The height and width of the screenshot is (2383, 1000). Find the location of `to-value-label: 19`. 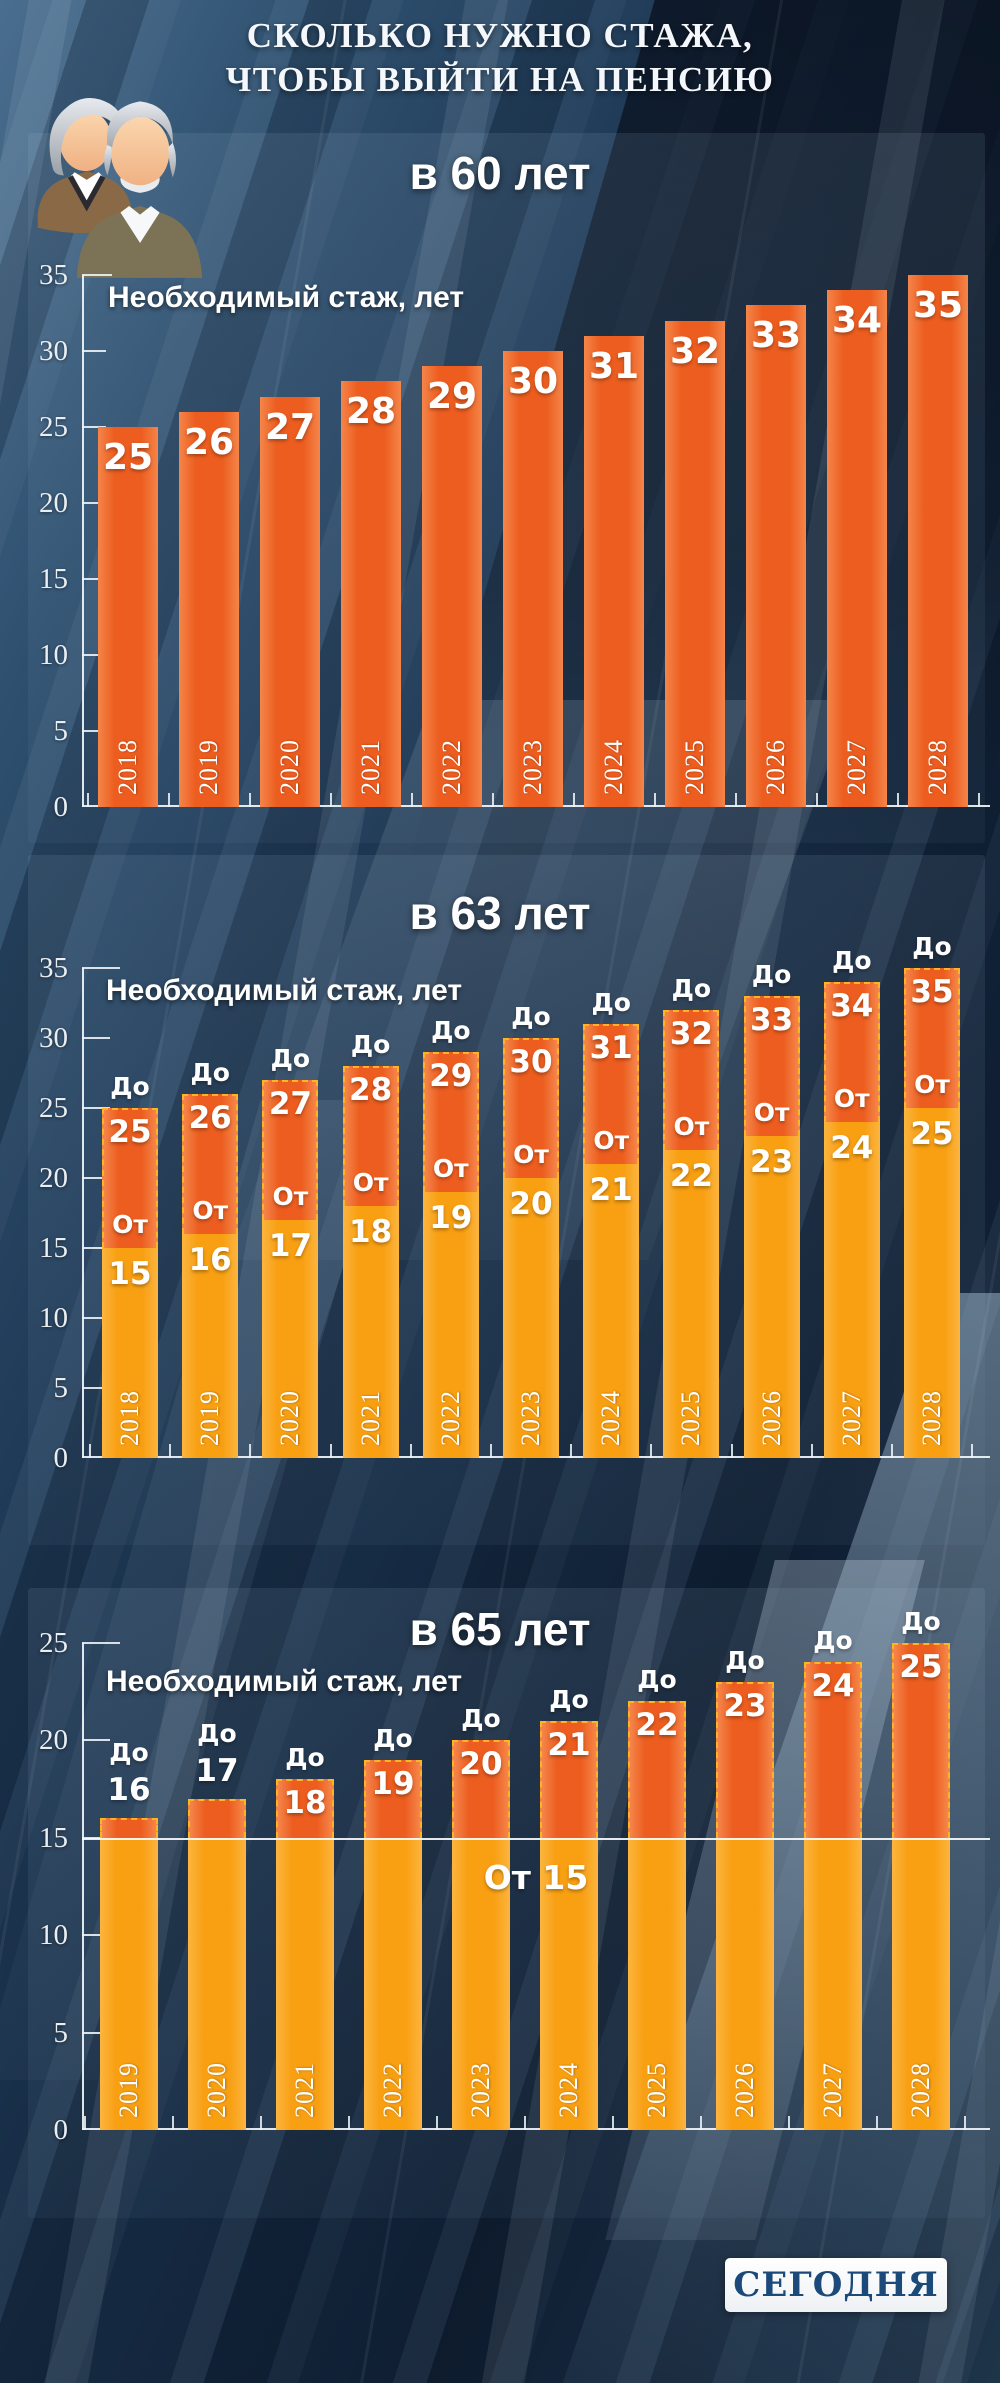

to-value-label: 19 is located at coordinates (393, 1783).